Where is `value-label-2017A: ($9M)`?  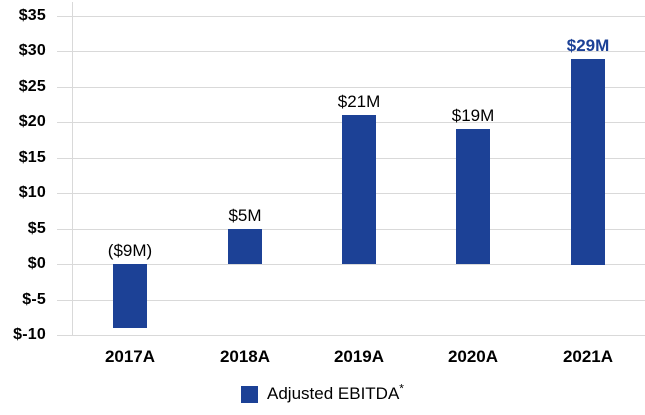 value-label-2017A: ($9M) is located at coordinates (130, 250).